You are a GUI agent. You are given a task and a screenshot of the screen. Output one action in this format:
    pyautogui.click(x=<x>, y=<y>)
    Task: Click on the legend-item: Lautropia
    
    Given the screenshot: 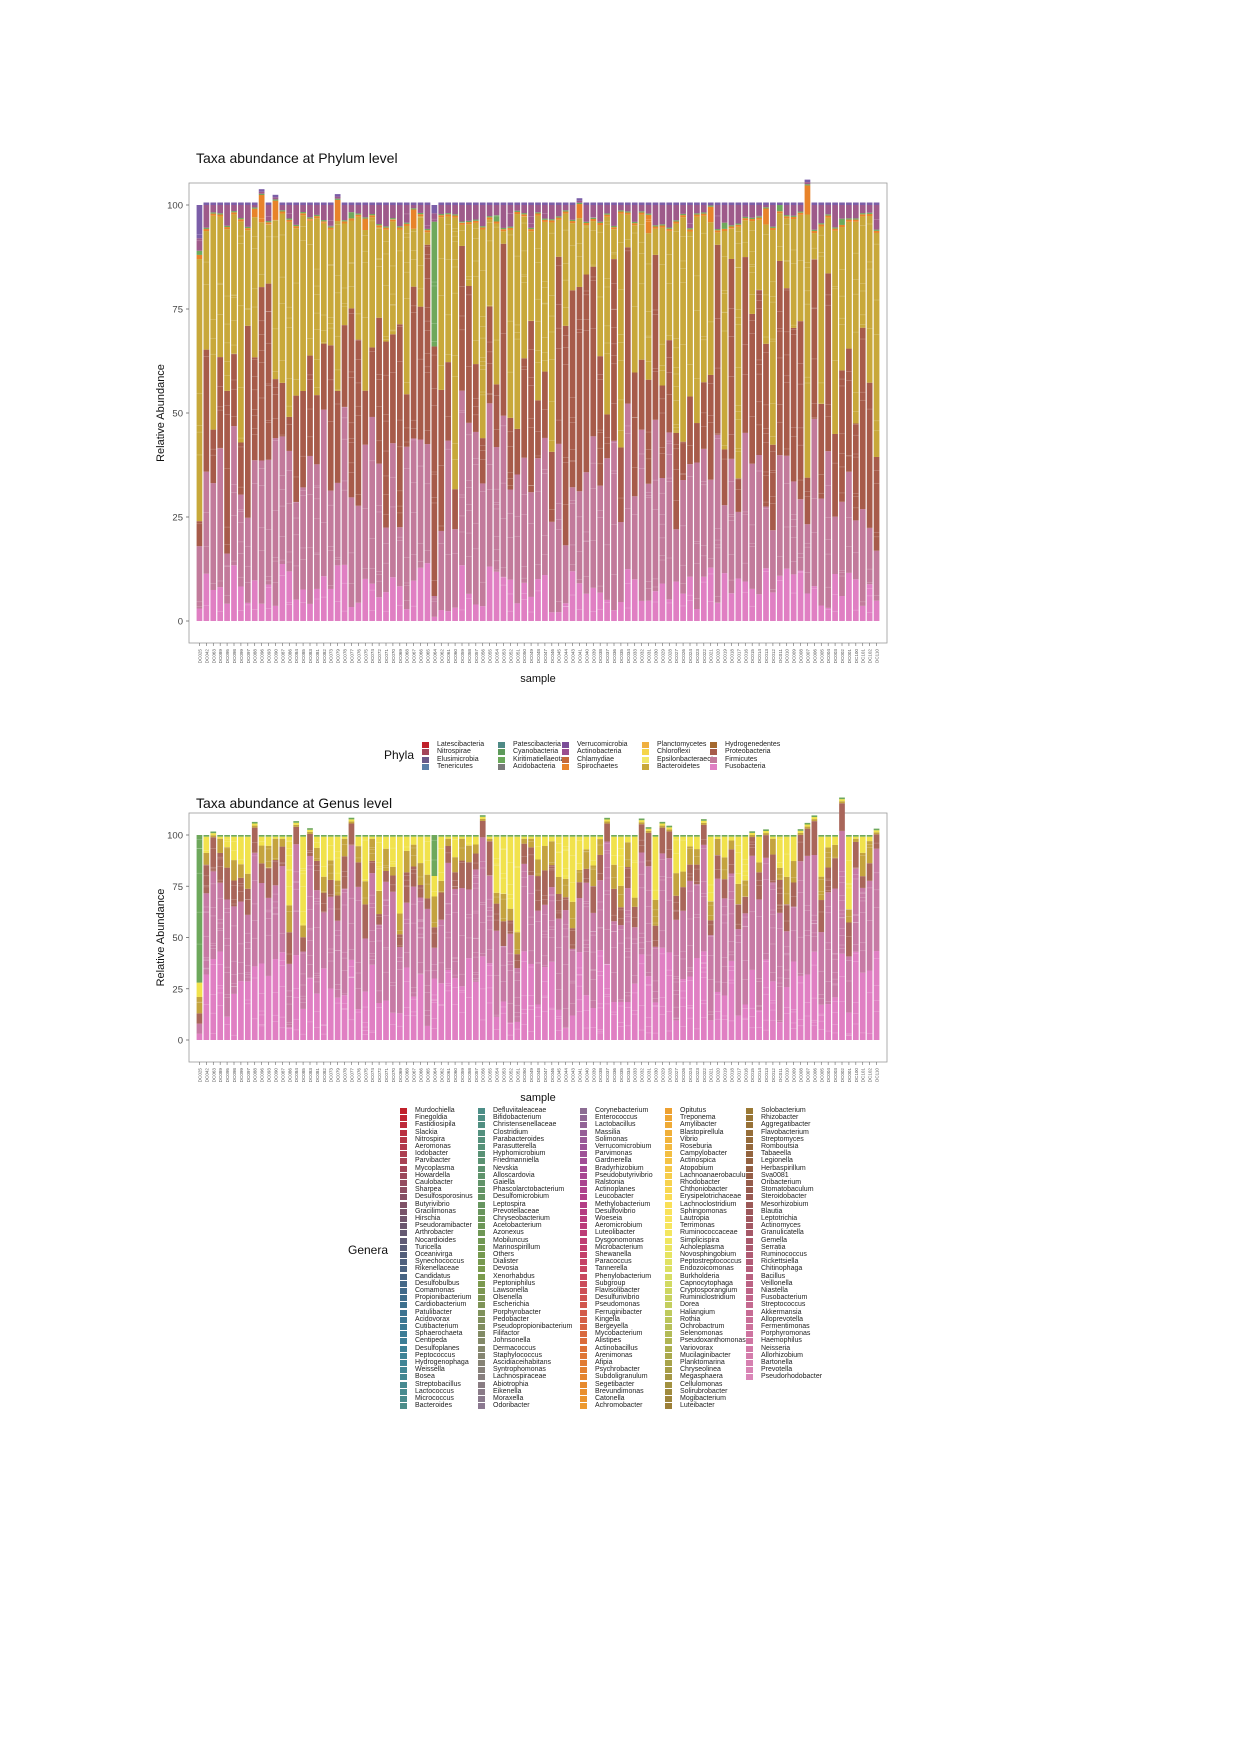 What is the action you would take?
    pyautogui.click(x=687, y=1219)
    